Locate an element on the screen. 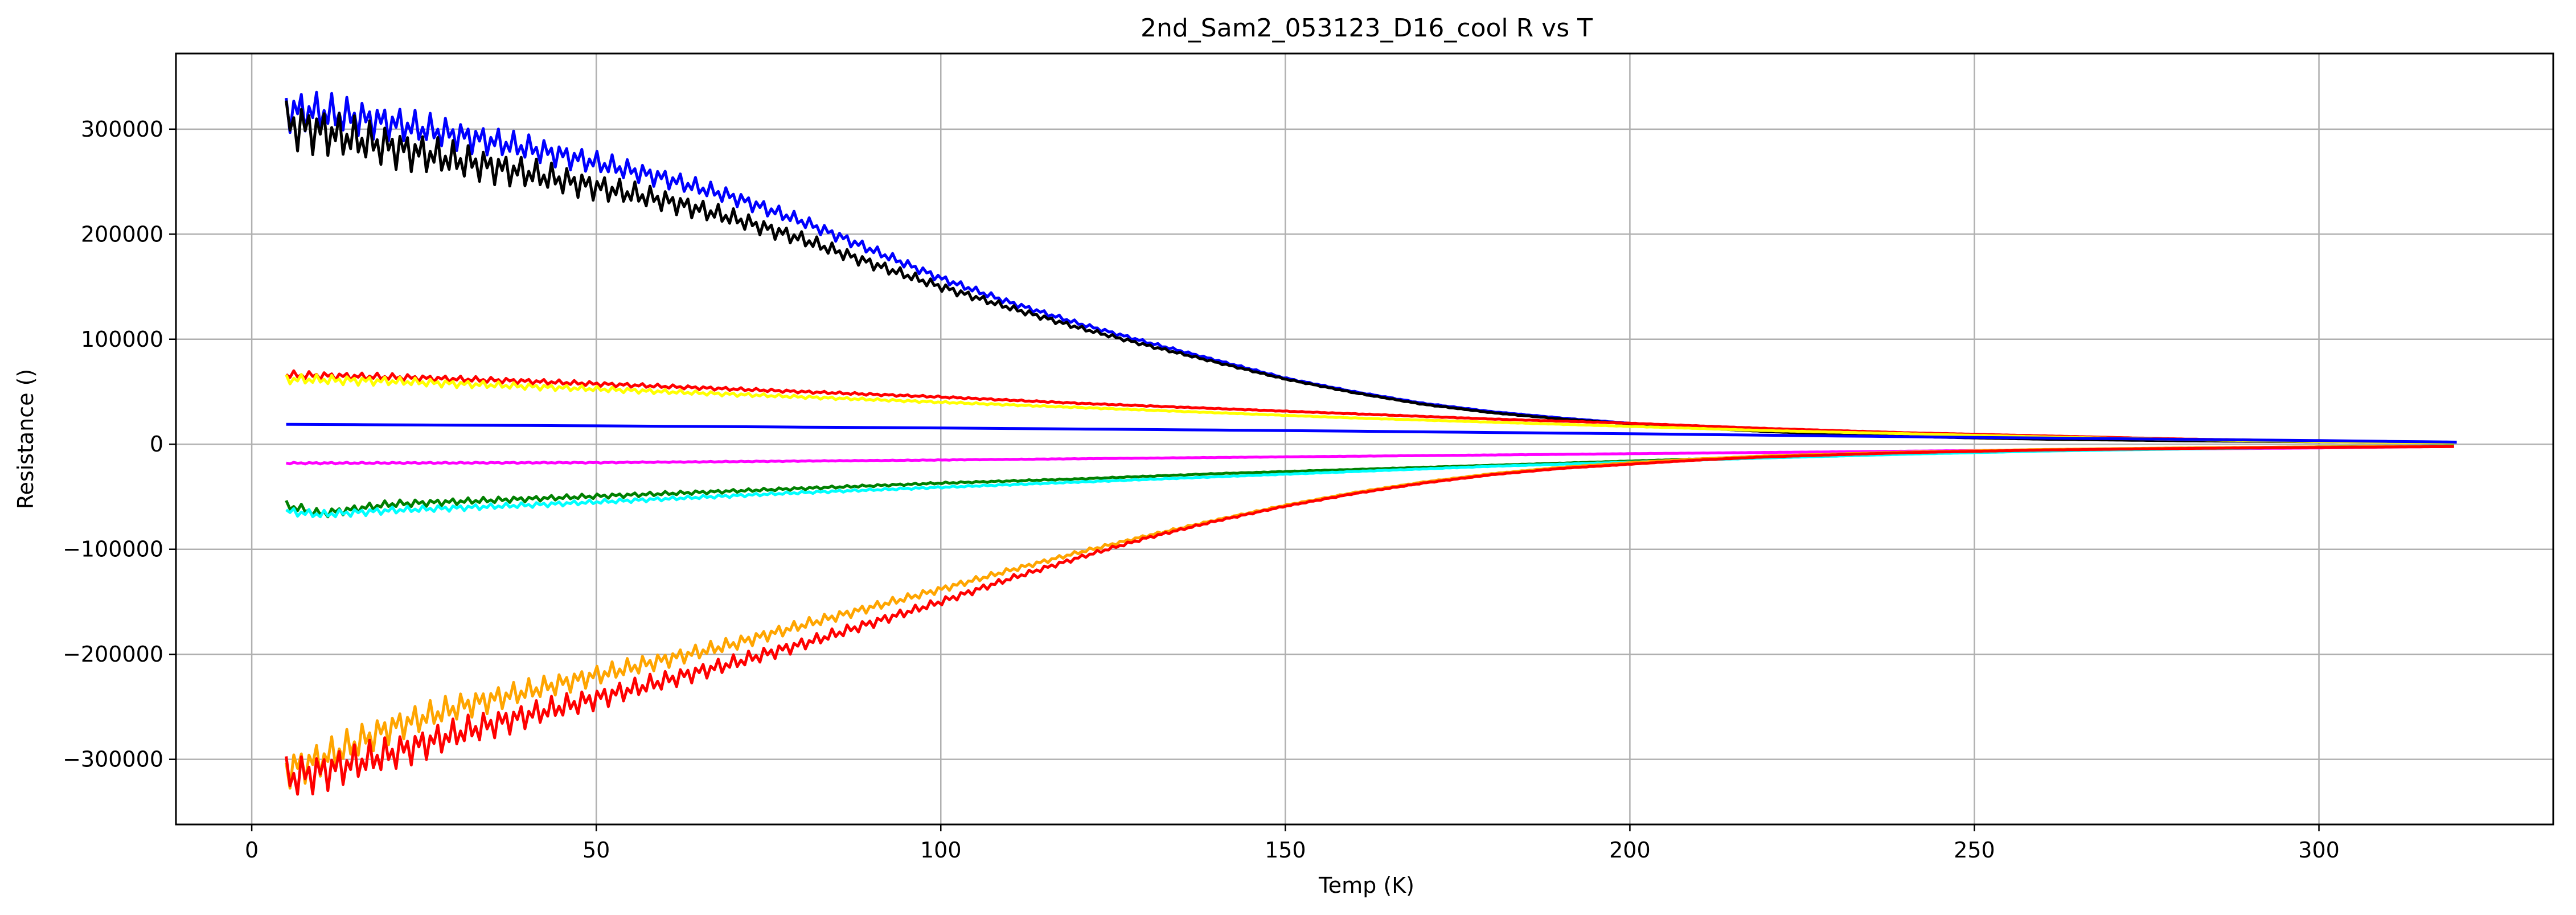 This screenshot has height=915, width=2576. y-tick-label: −100000 is located at coordinates (113, 549).